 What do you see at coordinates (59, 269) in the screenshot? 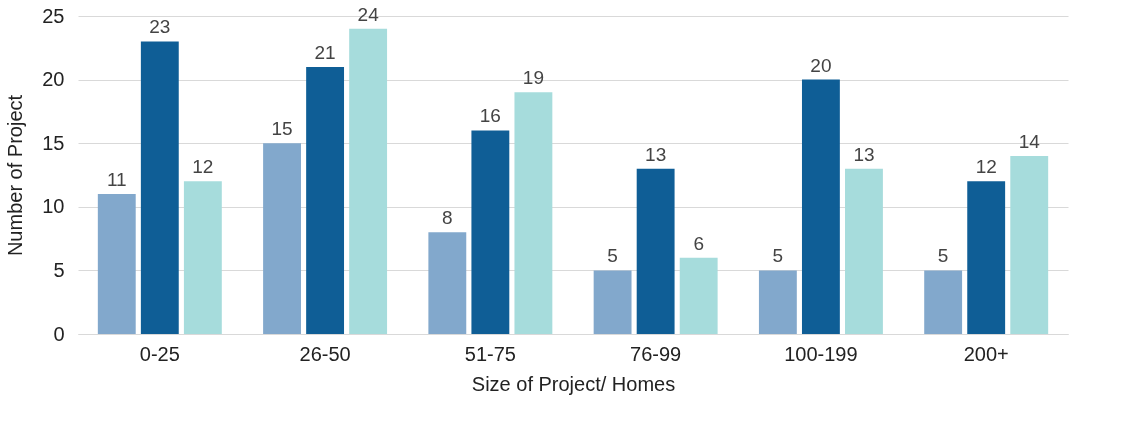
I see `y-tick-label: 5` at bounding box center [59, 269].